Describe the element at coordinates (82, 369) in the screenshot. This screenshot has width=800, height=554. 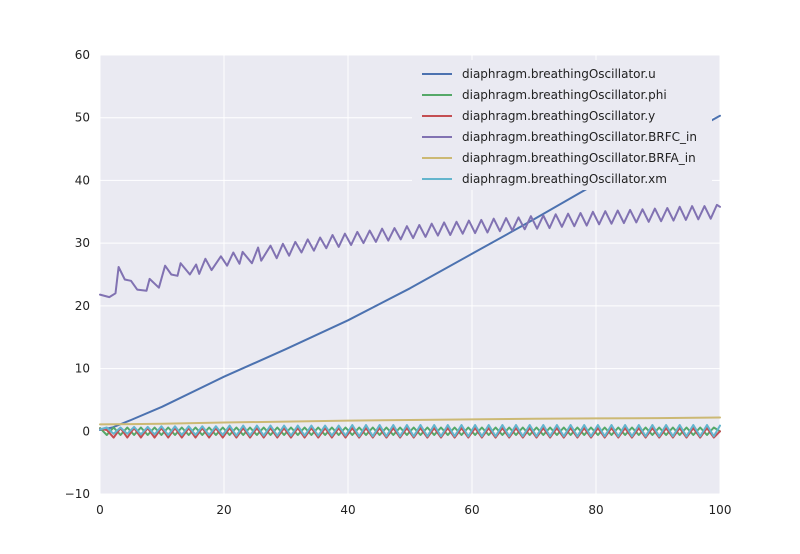
I see `y-tick-label: 10` at that location.